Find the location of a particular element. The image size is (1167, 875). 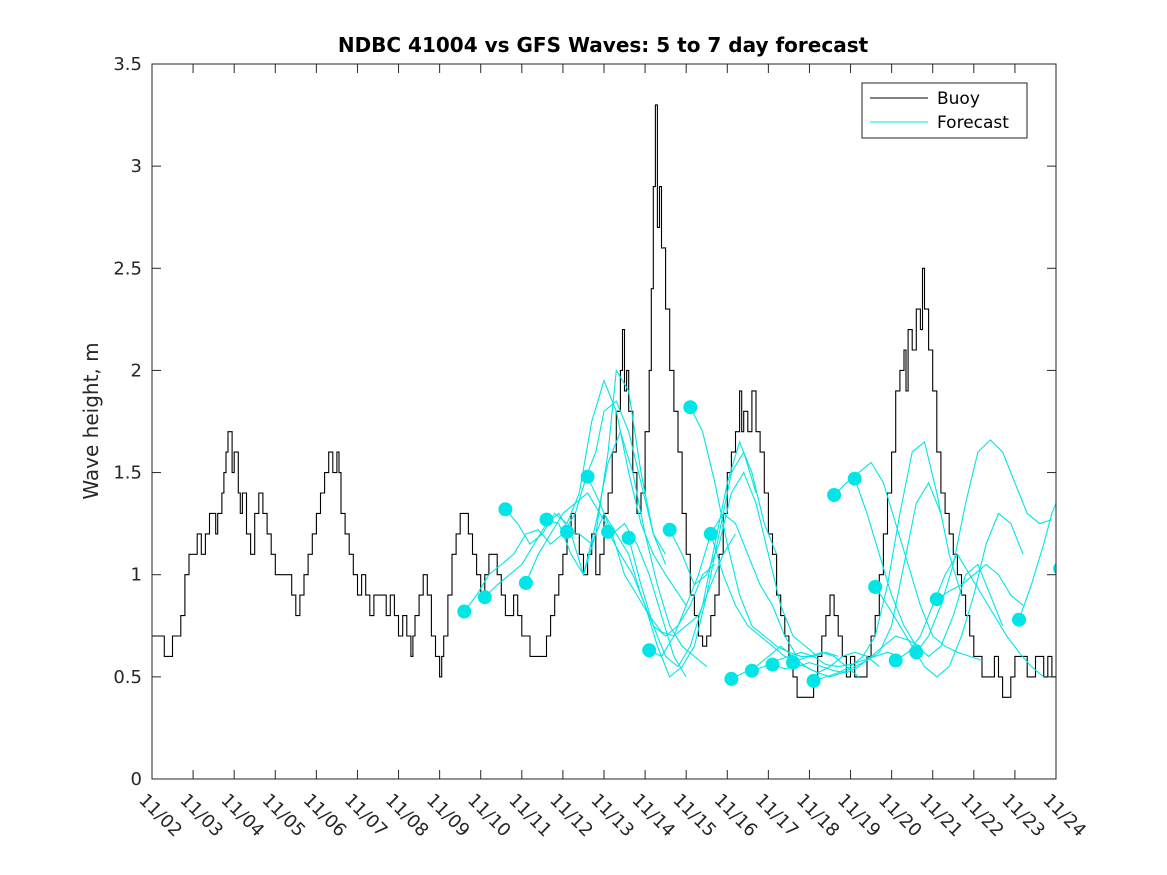

x-tick-label: 11/02 is located at coordinates (160, 816).